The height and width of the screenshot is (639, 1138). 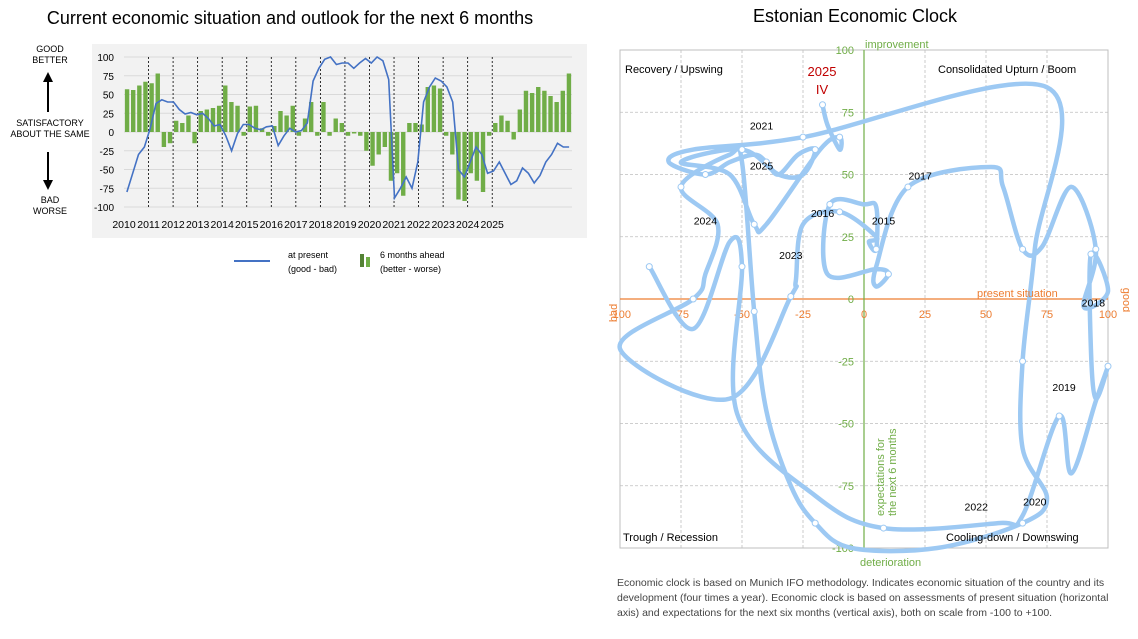 What do you see at coordinates (614, 313) in the screenshot?
I see `axis-end-bad: bad` at bounding box center [614, 313].